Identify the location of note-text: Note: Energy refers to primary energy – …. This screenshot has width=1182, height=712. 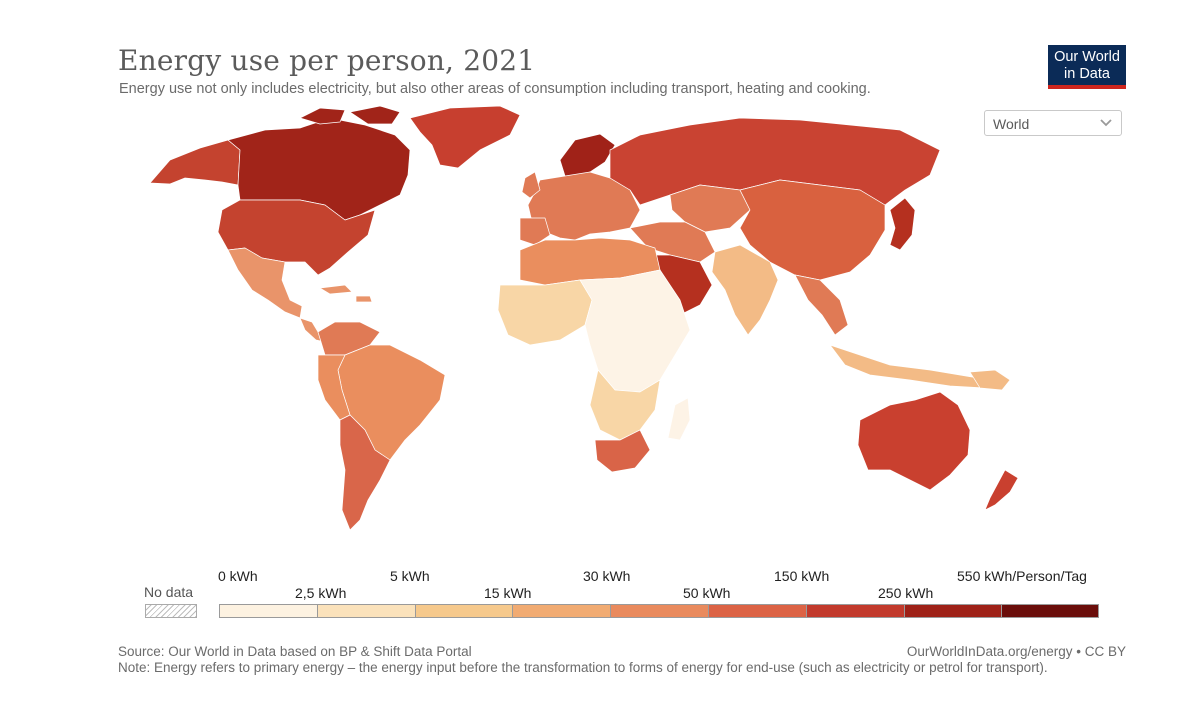
(583, 667).